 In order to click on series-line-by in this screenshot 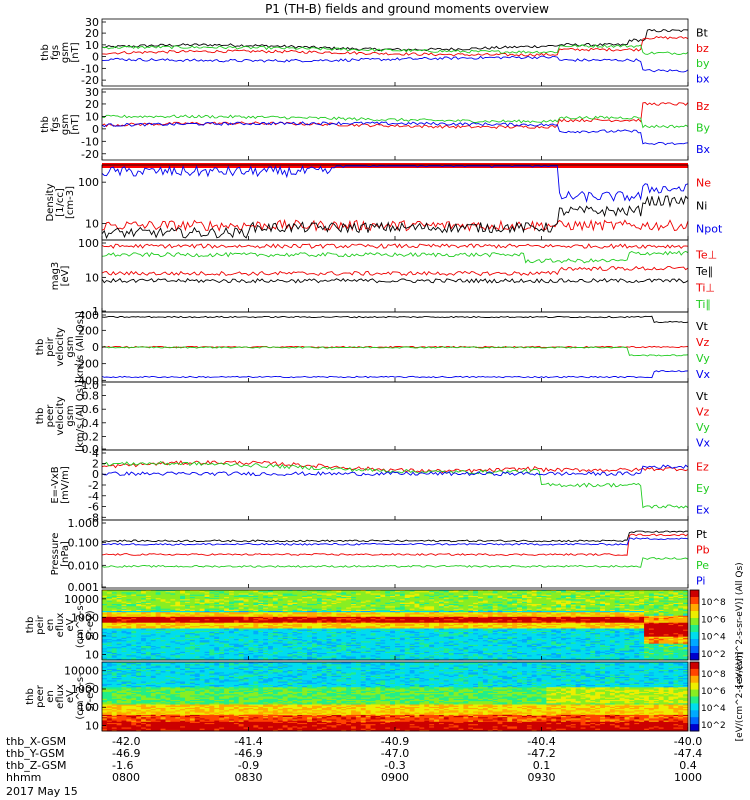, I will do `click(395, 49)`.